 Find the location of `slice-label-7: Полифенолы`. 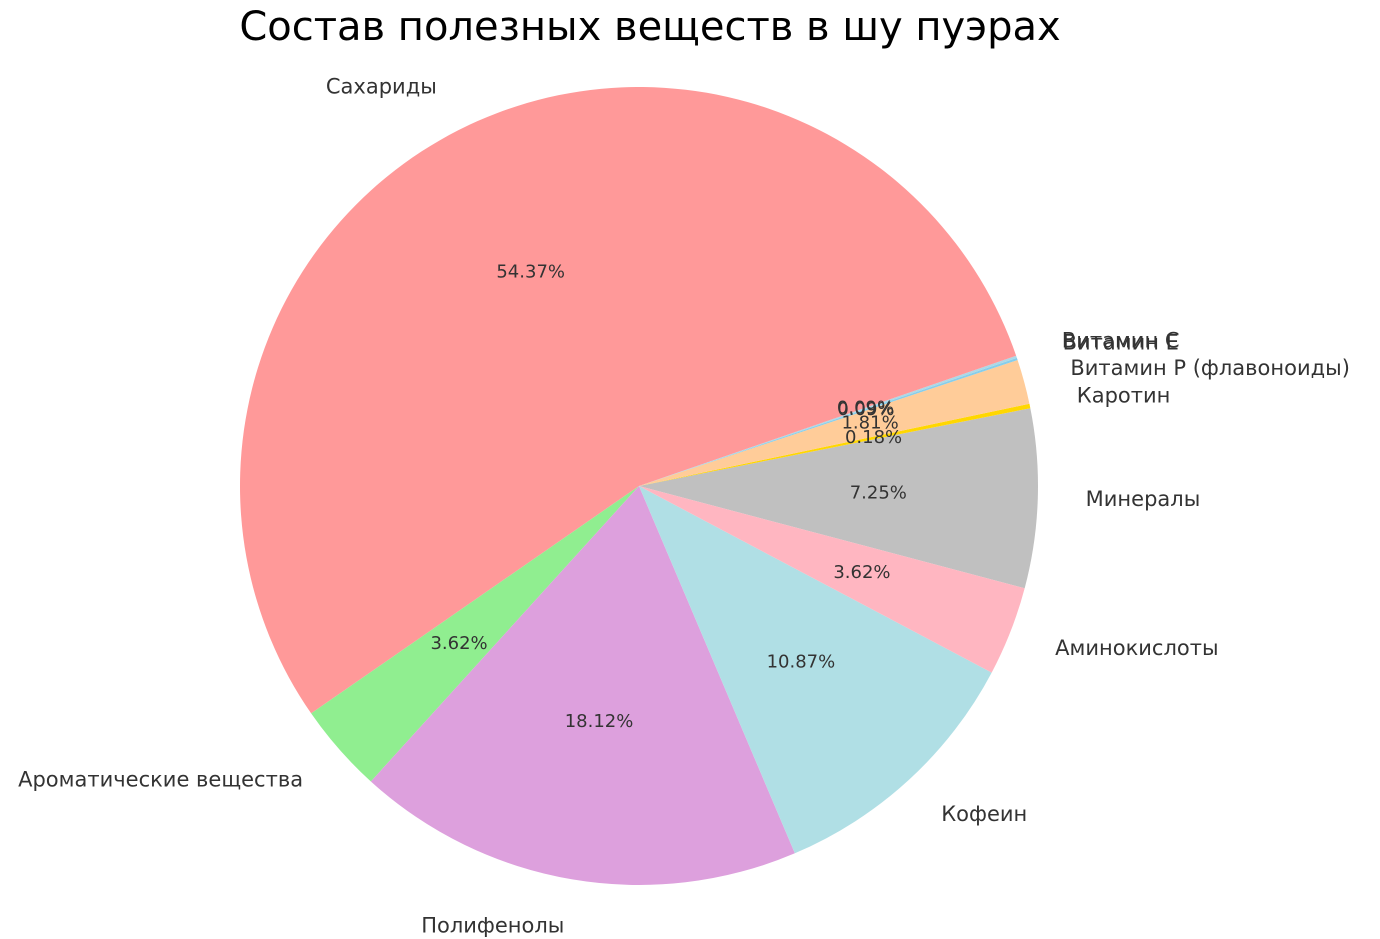

slice-label-7: Полифенолы is located at coordinates (492, 926).